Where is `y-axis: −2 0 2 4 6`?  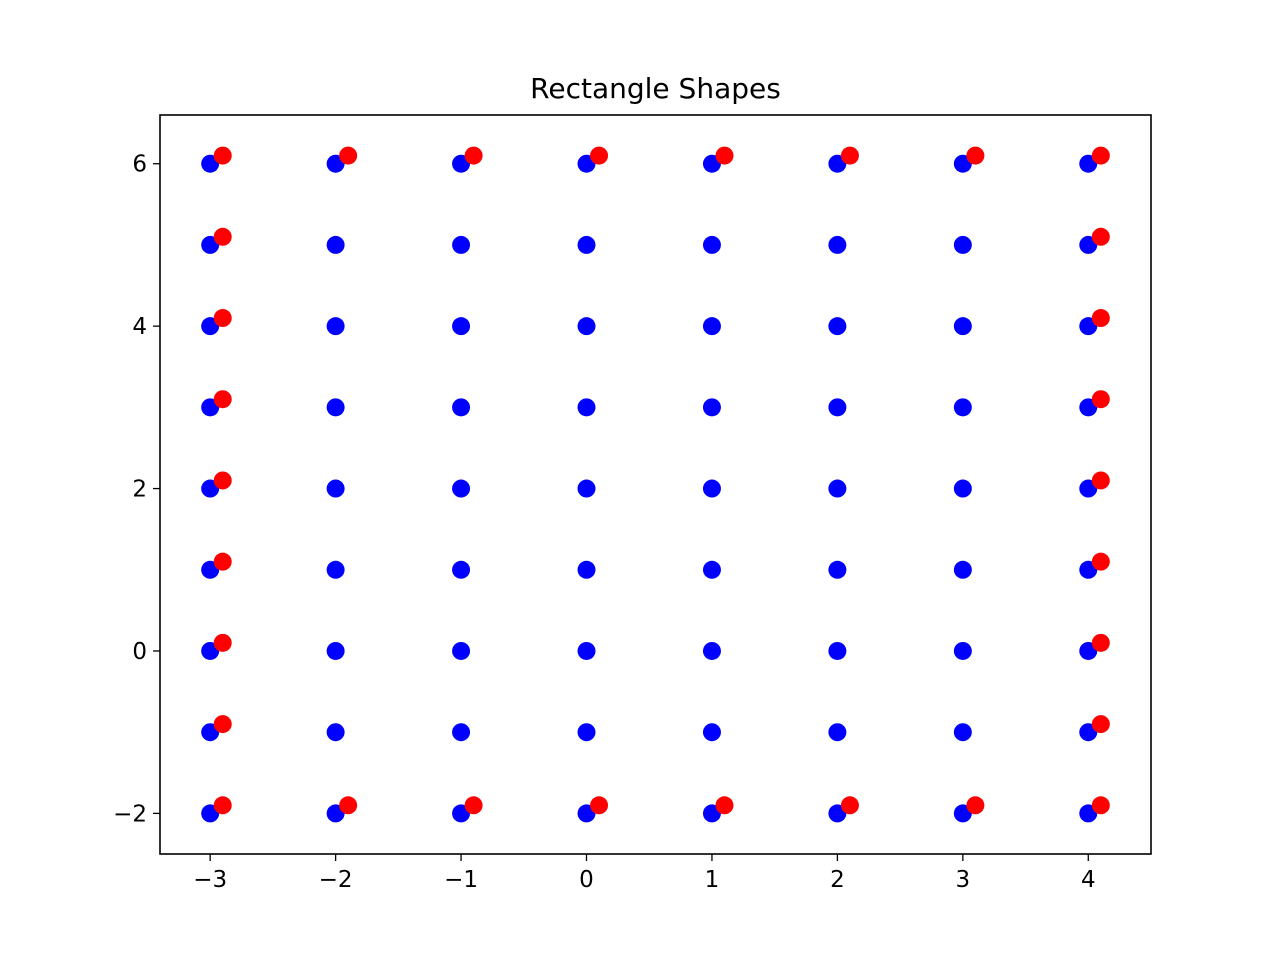
y-axis: −2 0 2 4 6 is located at coordinates (136, 489).